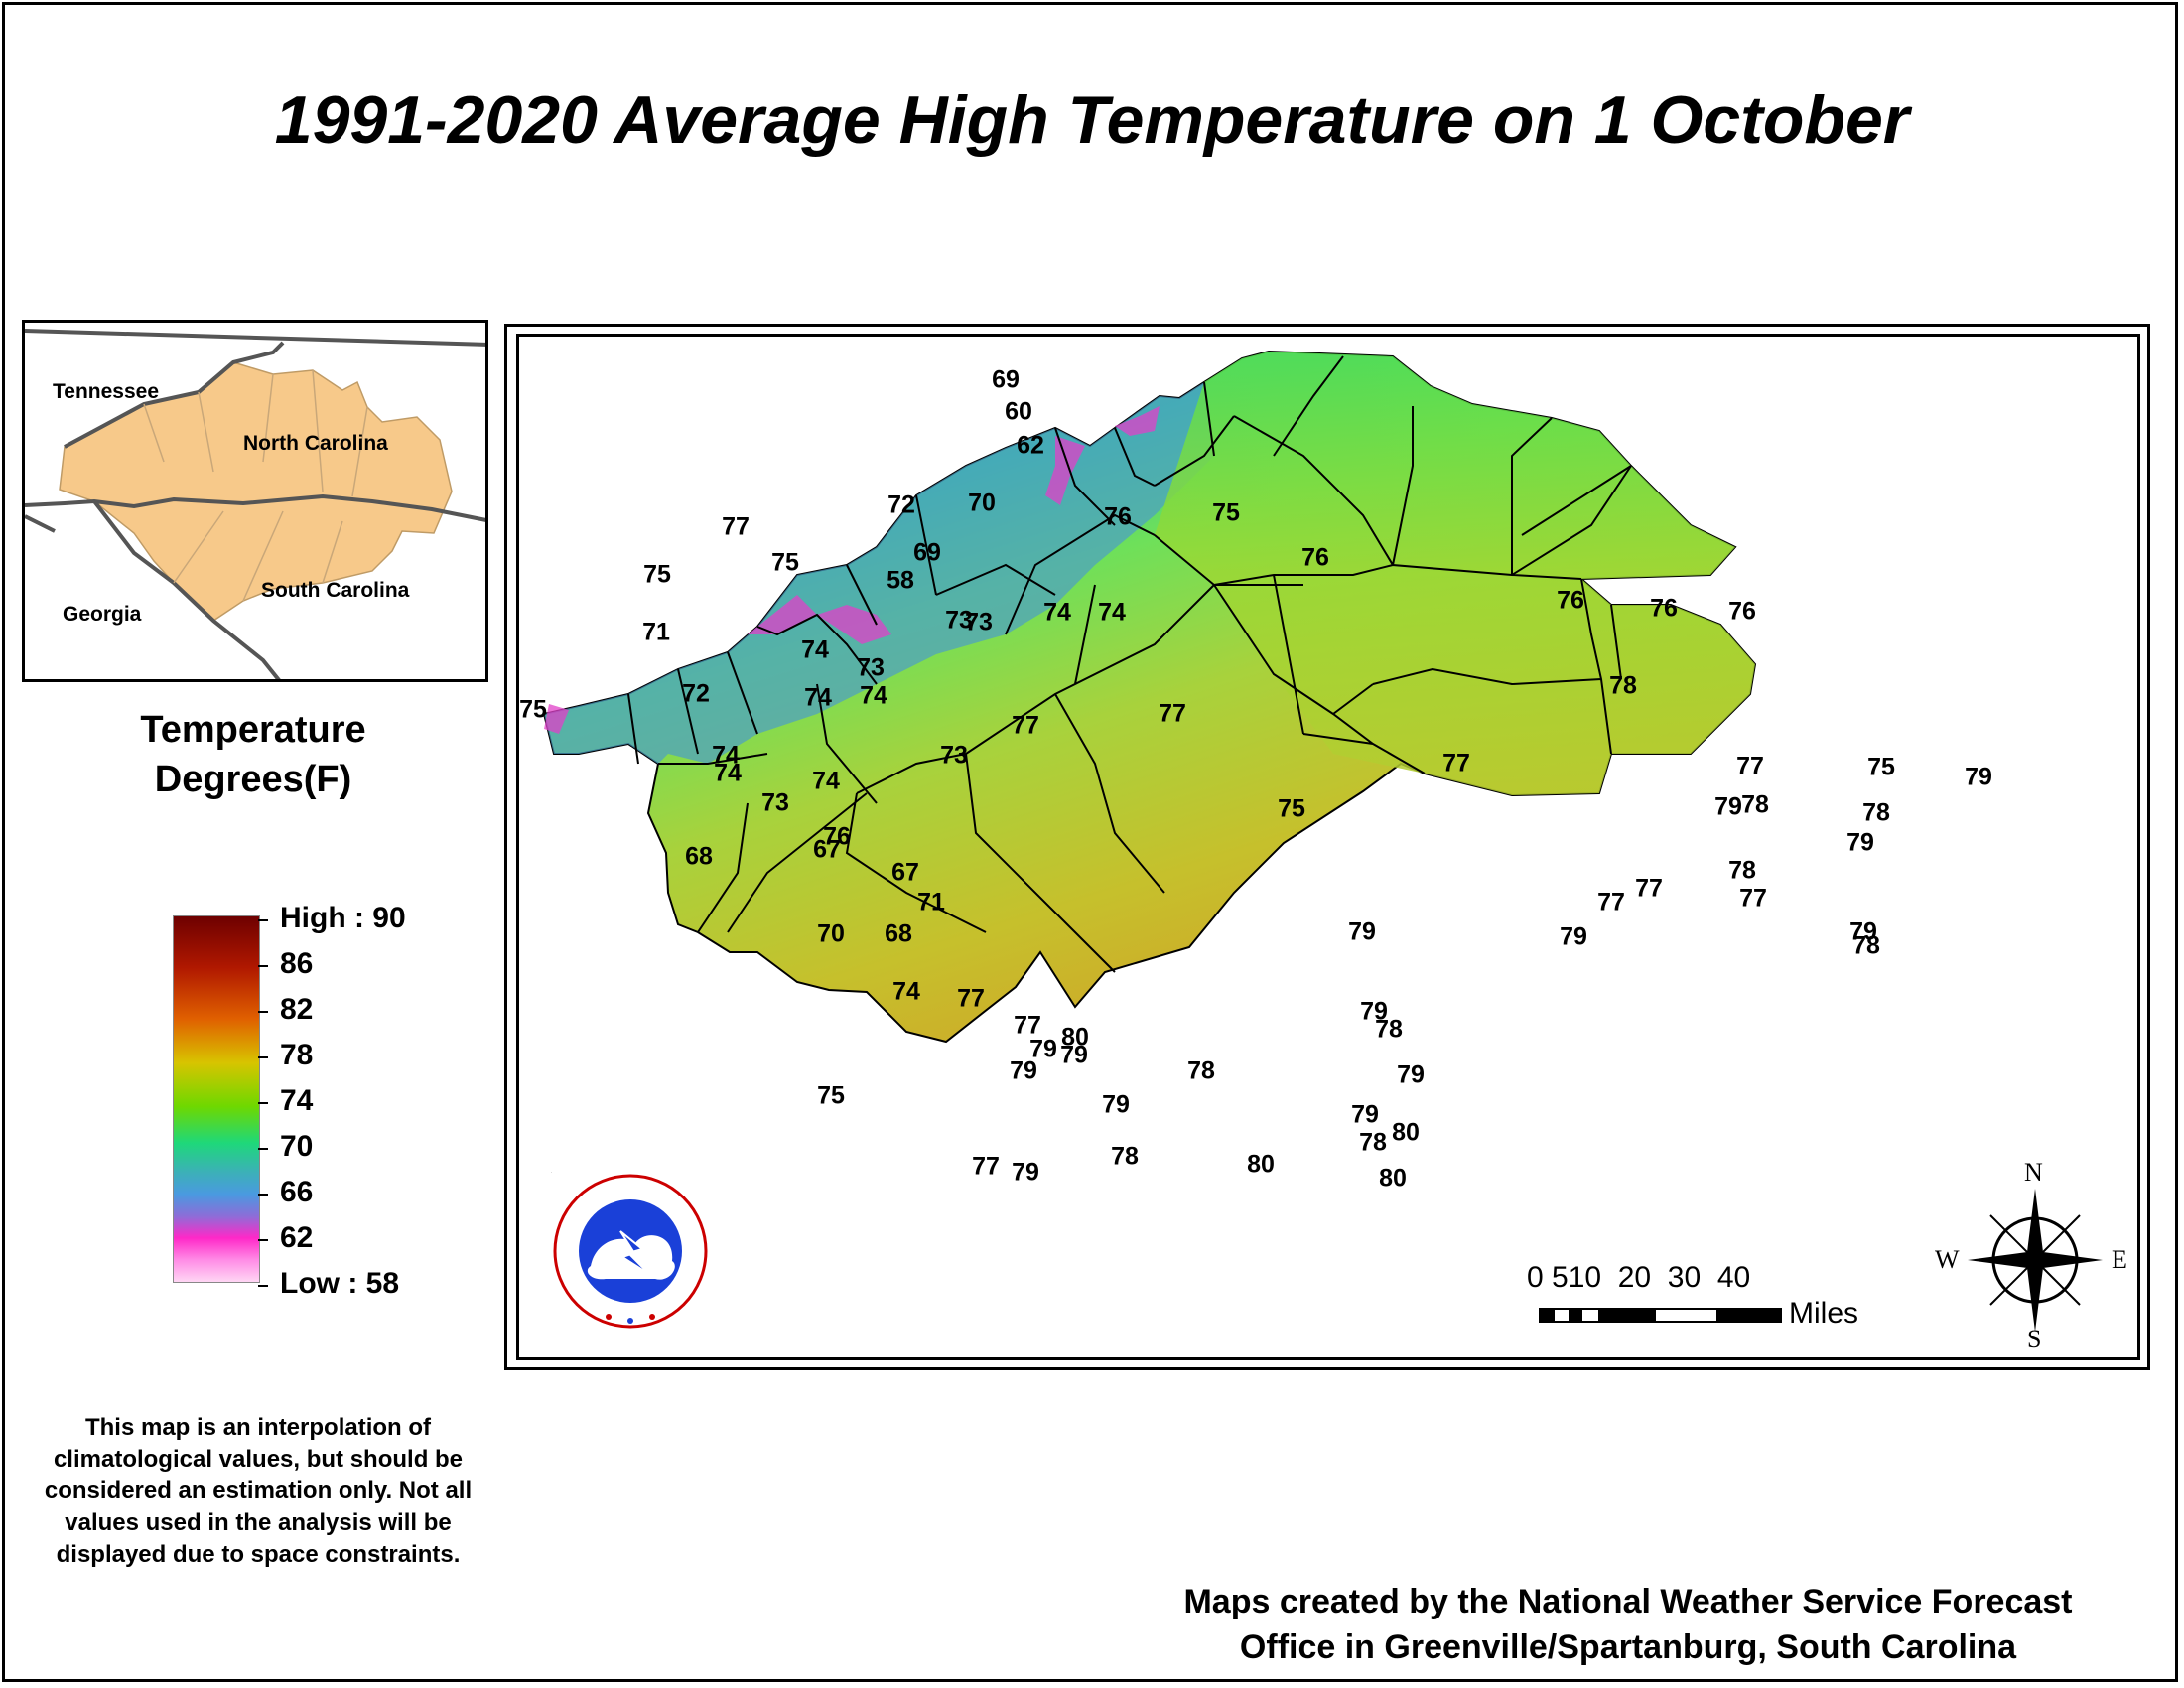 The height and width of the screenshot is (1688, 2184). I want to click on legend-label-4: 74, so click(297, 1100).